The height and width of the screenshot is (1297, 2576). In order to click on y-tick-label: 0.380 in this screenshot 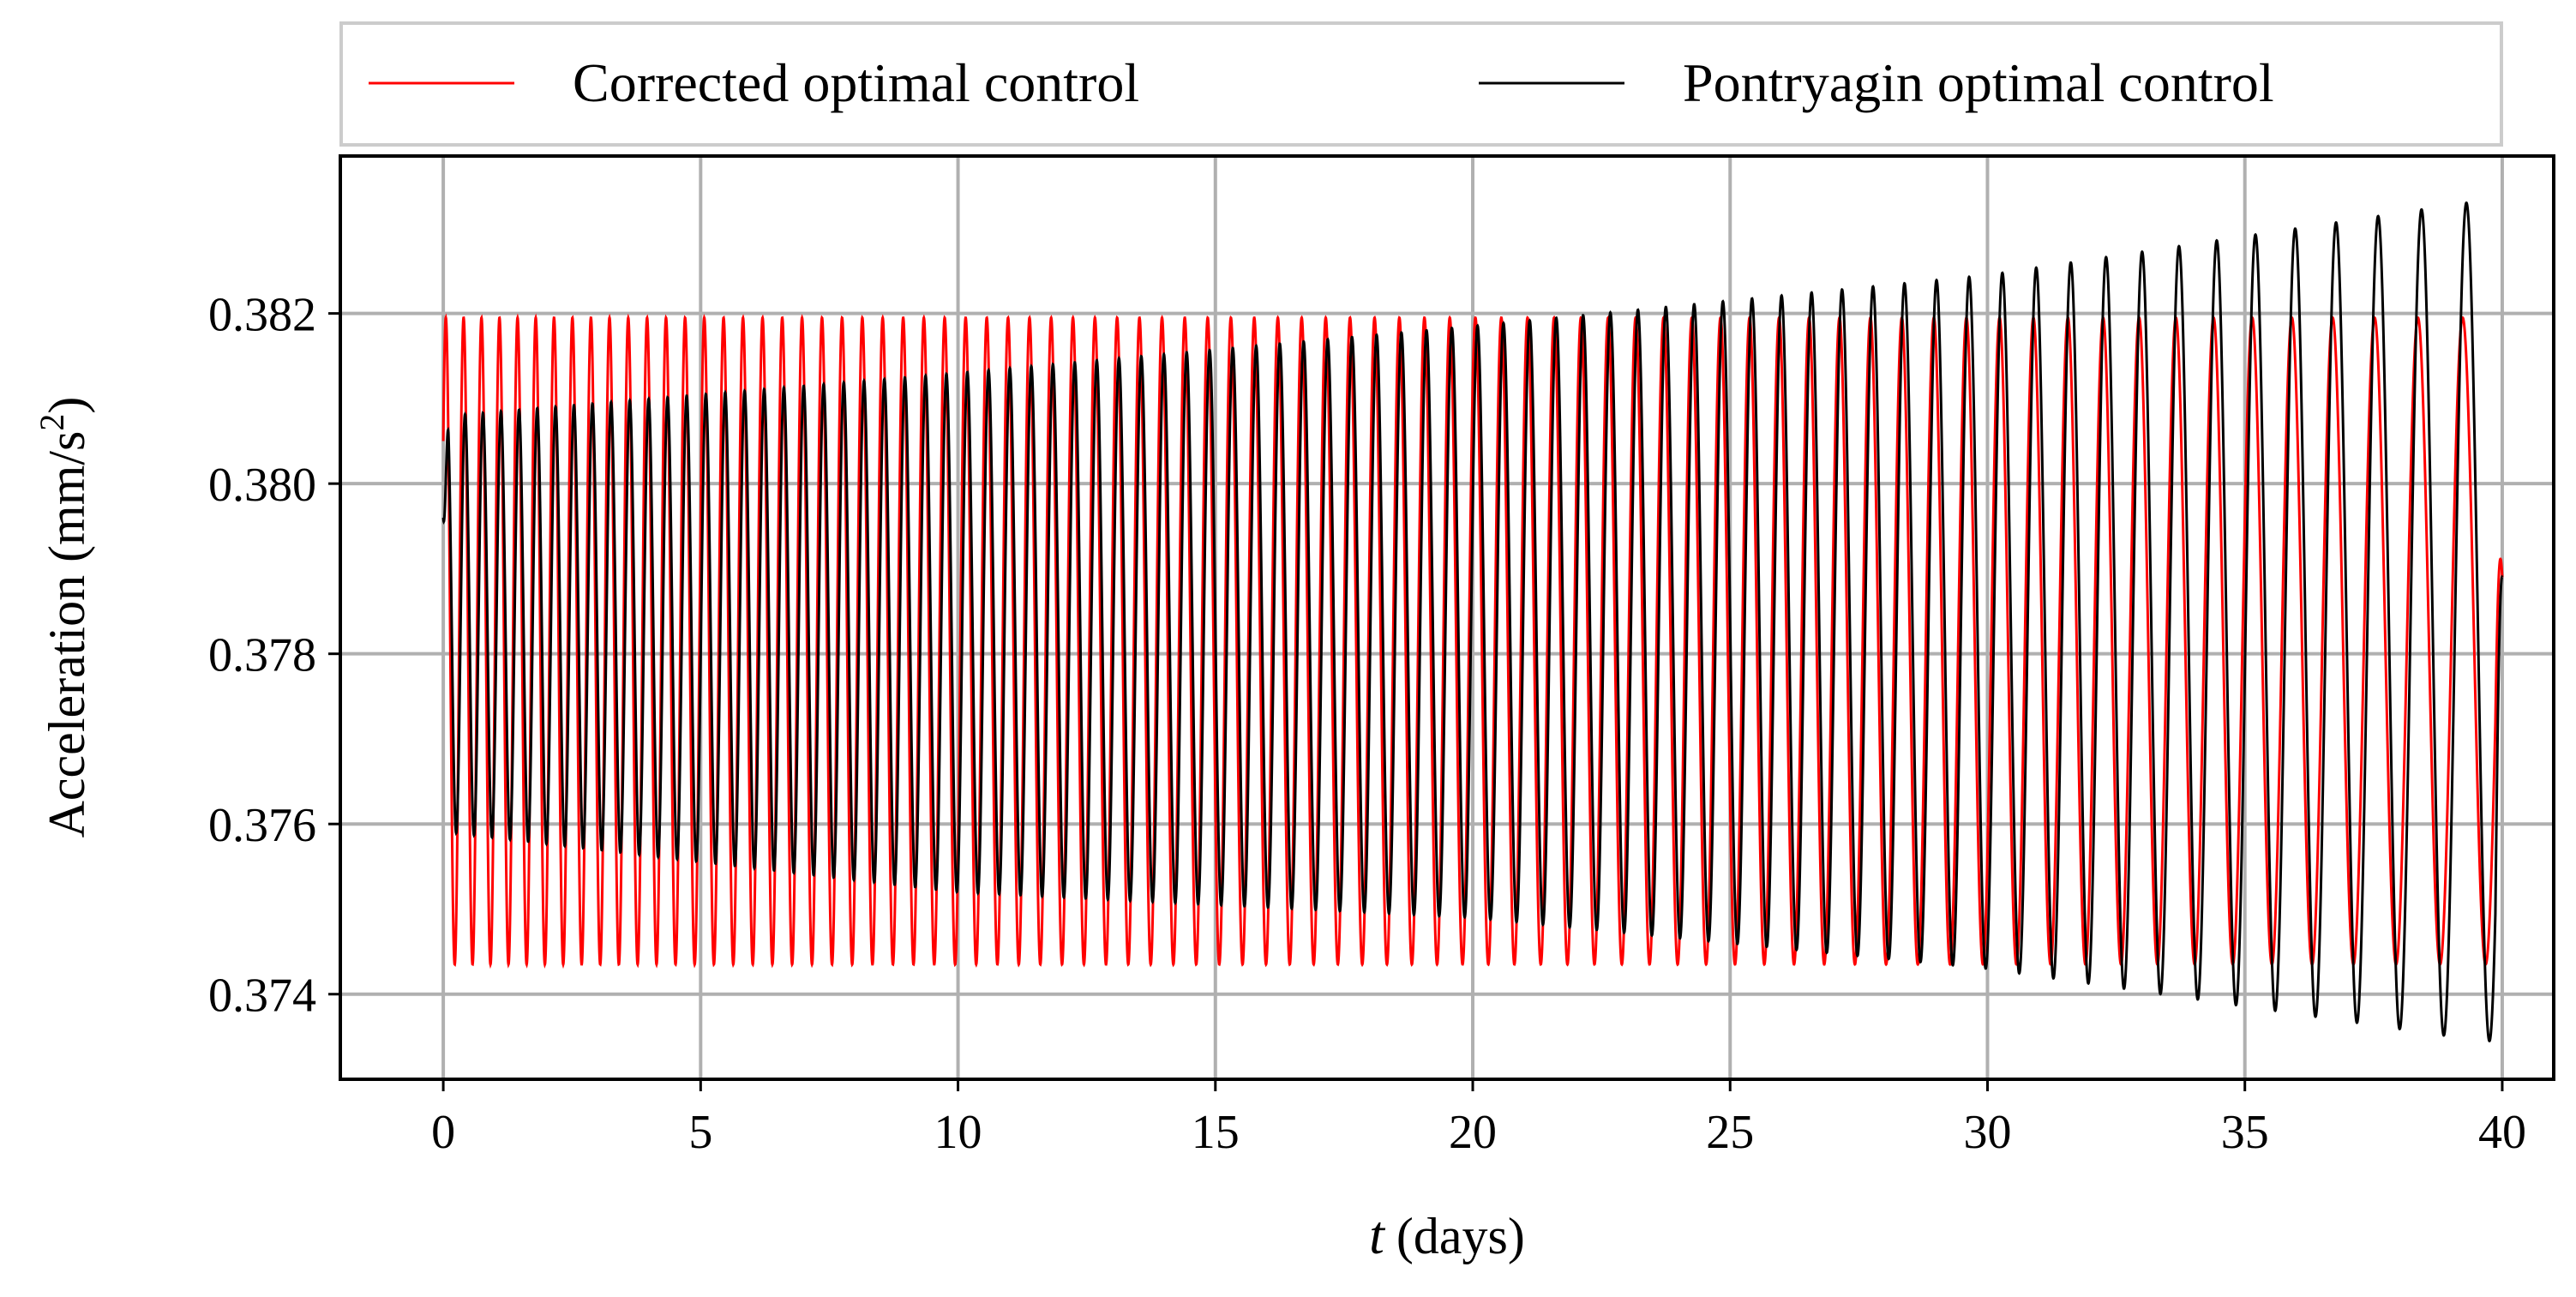, I will do `click(262, 486)`.